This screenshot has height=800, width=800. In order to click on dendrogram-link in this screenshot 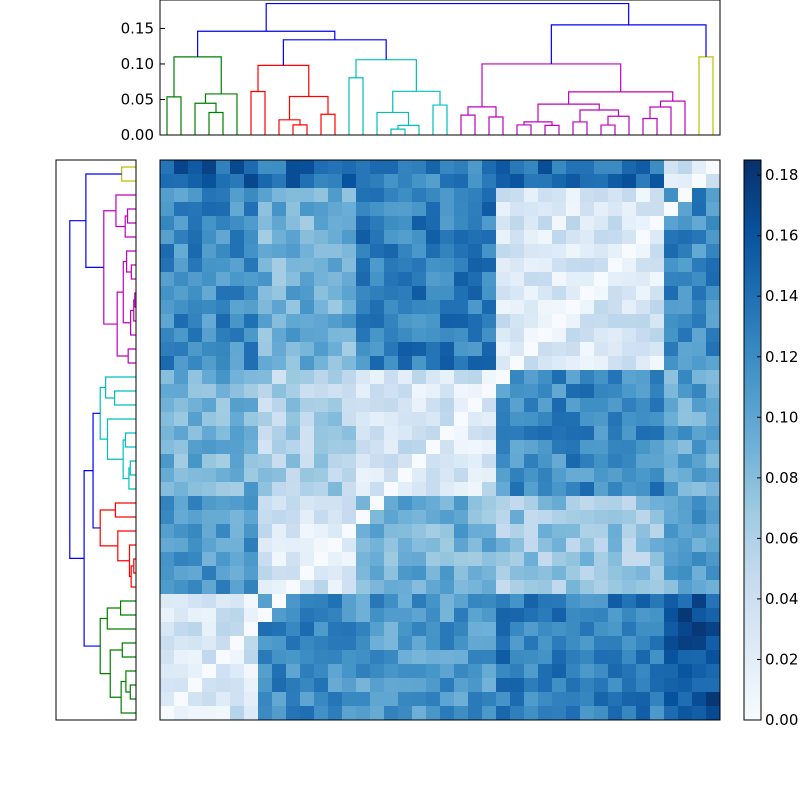, I will do `click(334, 52)`.